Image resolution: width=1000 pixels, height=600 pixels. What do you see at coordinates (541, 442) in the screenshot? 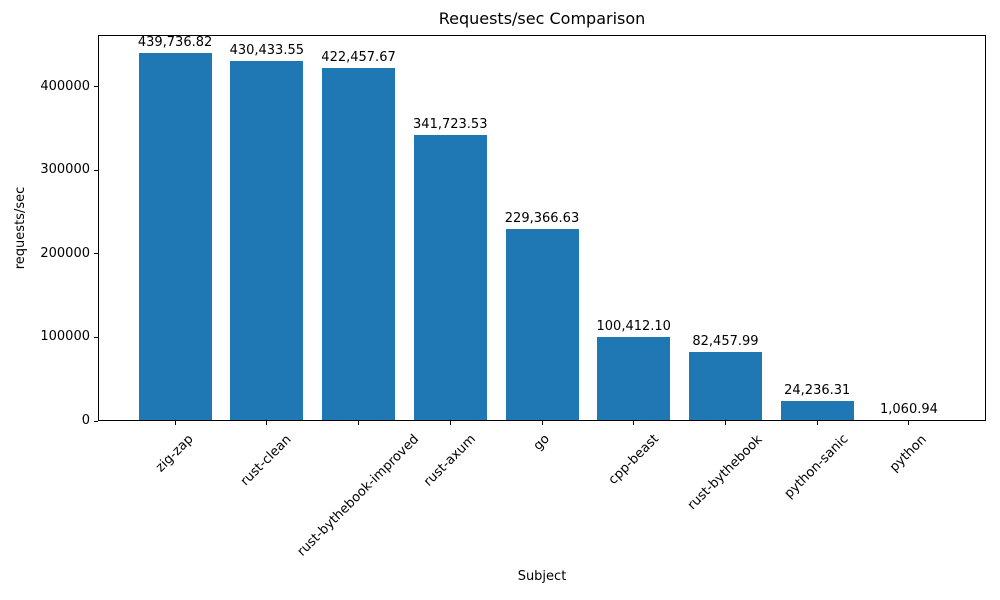
I see `x-tick-label: go` at bounding box center [541, 442].